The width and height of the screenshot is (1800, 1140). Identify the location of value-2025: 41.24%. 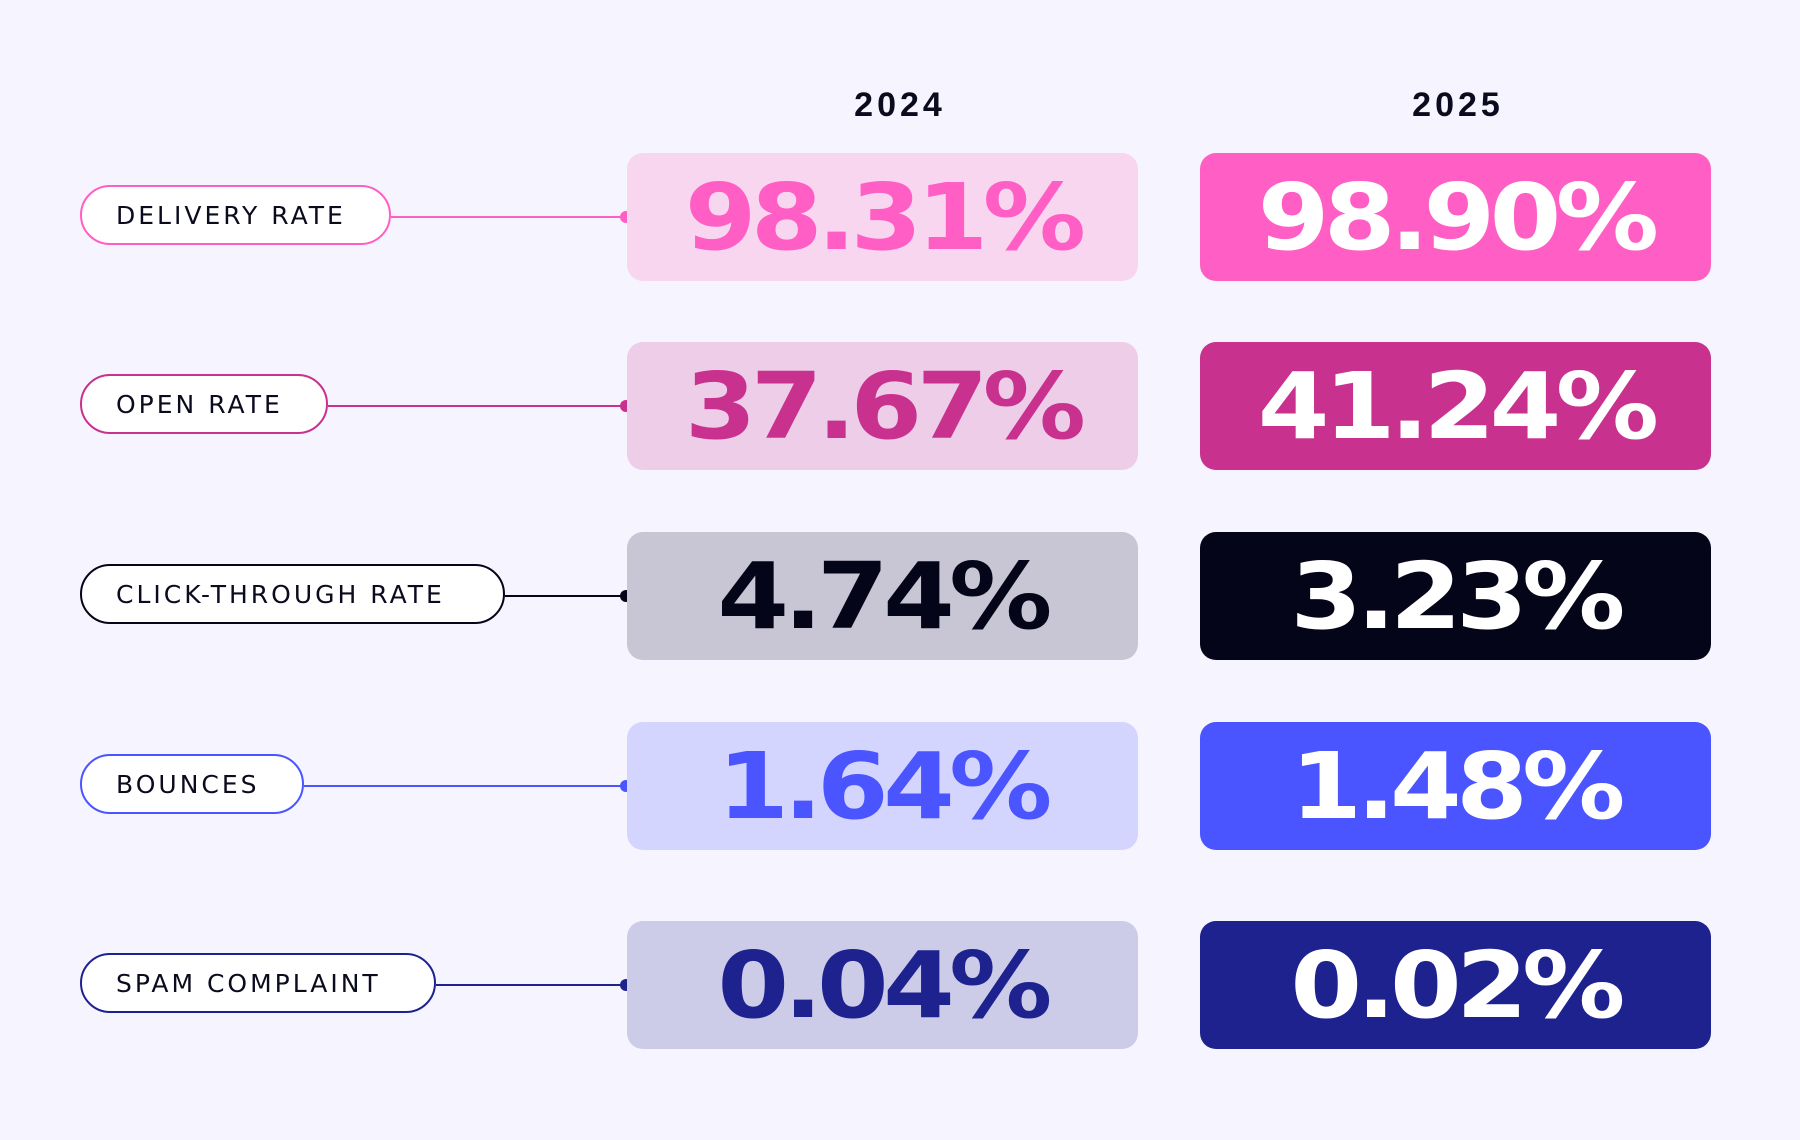
(1458, 406).